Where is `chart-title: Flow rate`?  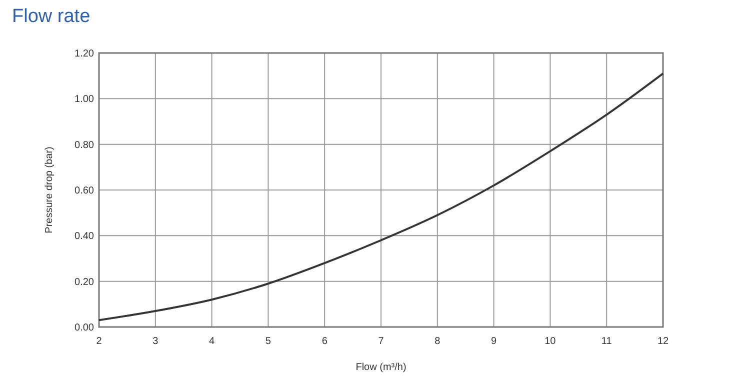
chart-title: Flow rate is located at coordinates (51, 16).